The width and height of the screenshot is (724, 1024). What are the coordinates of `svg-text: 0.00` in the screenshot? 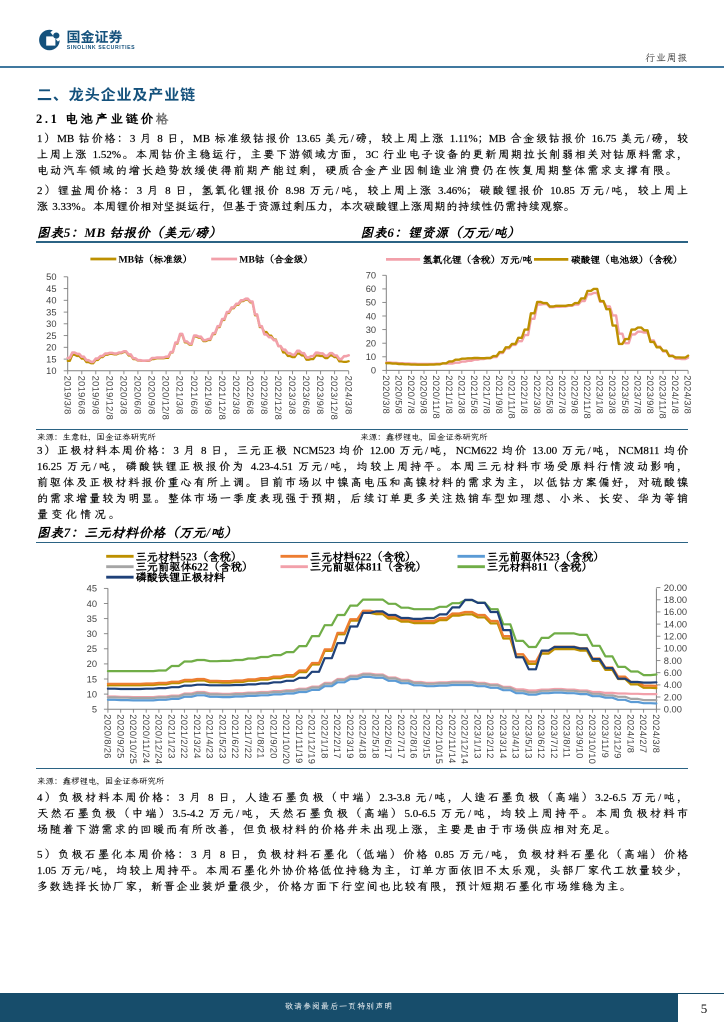 It's located at (673, 710).